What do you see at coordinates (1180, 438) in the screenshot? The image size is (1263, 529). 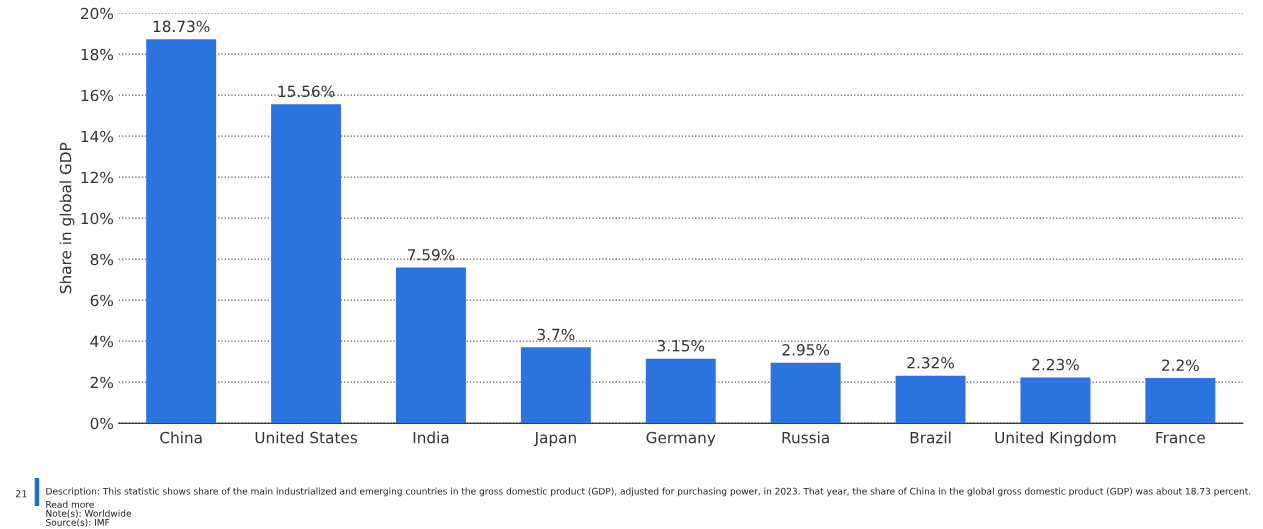 I see `x-tick-label: France` at bounding box center [1180, 438].